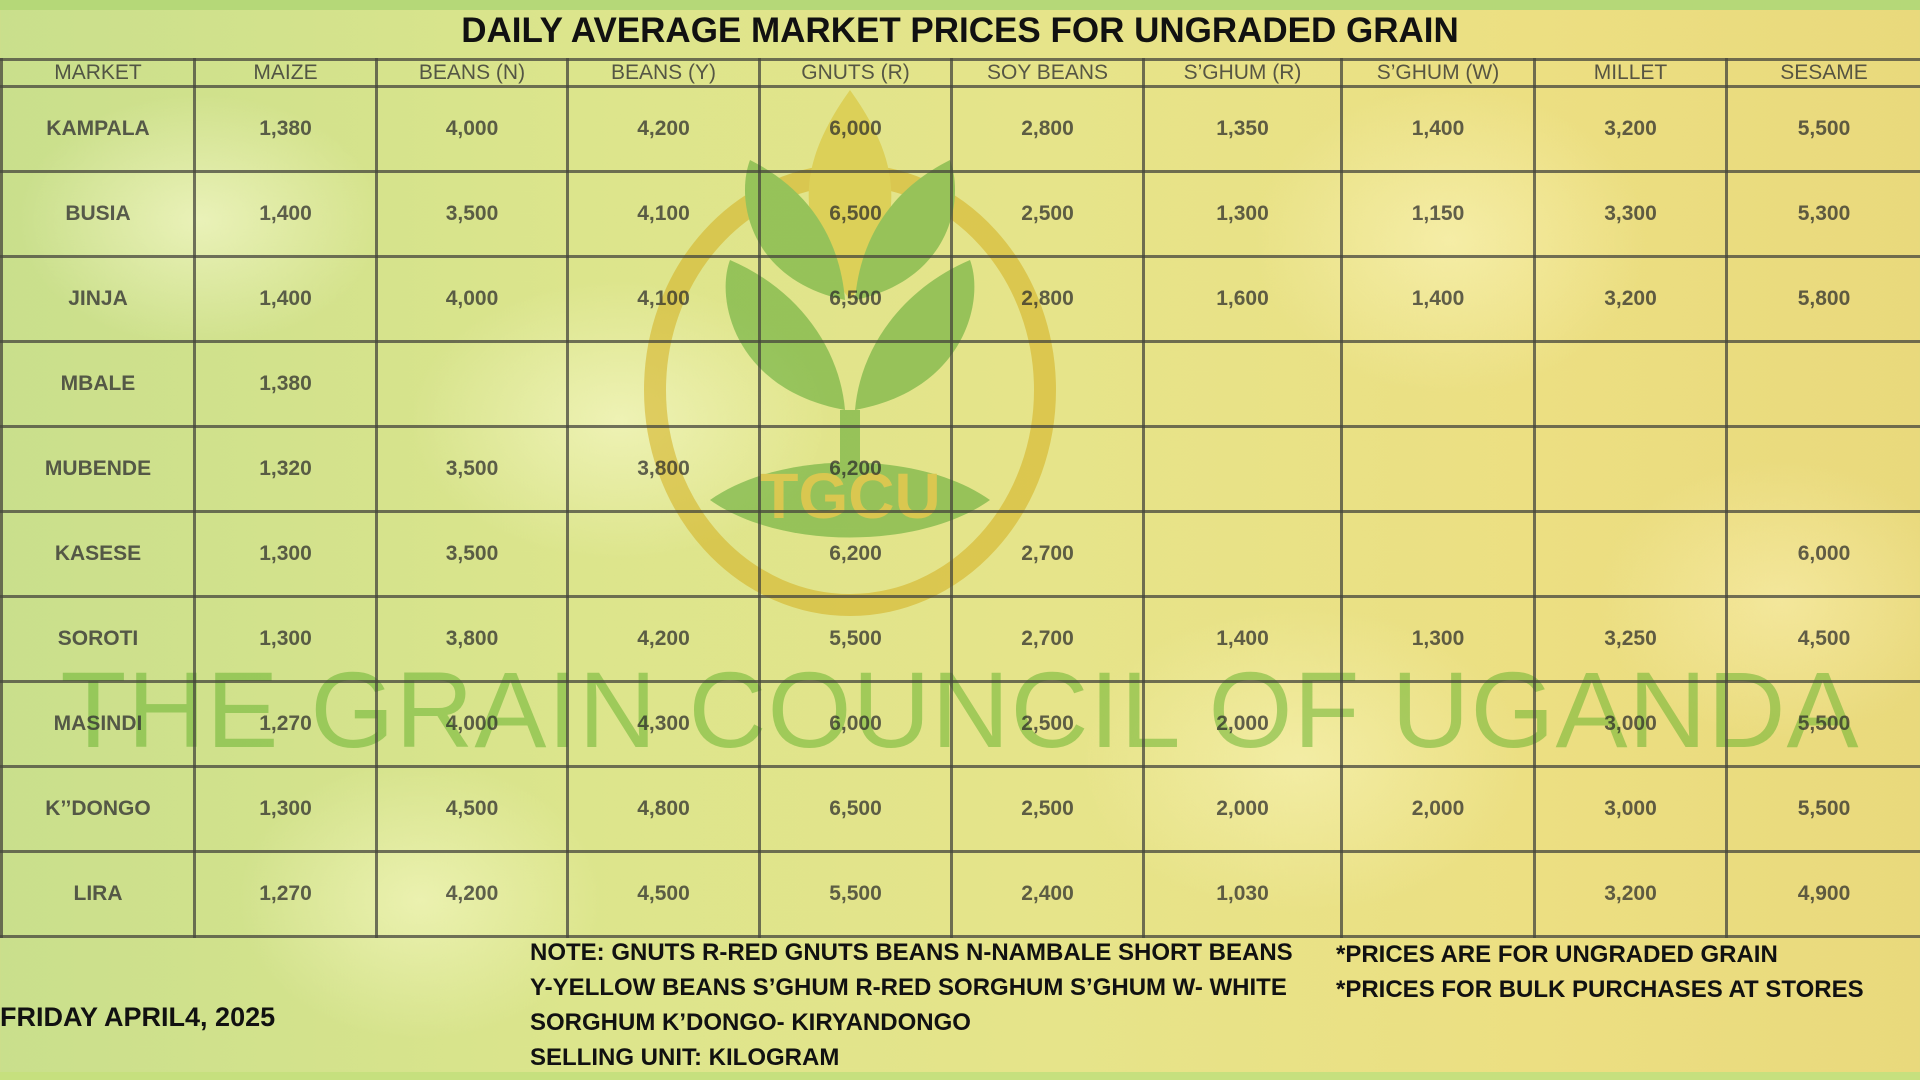 The height and width of the screenshot is (1080, 1920). Describe the element at coordinates (855, 73) in the screenshot. I see `column-header: GNUTS (R)` at that location.